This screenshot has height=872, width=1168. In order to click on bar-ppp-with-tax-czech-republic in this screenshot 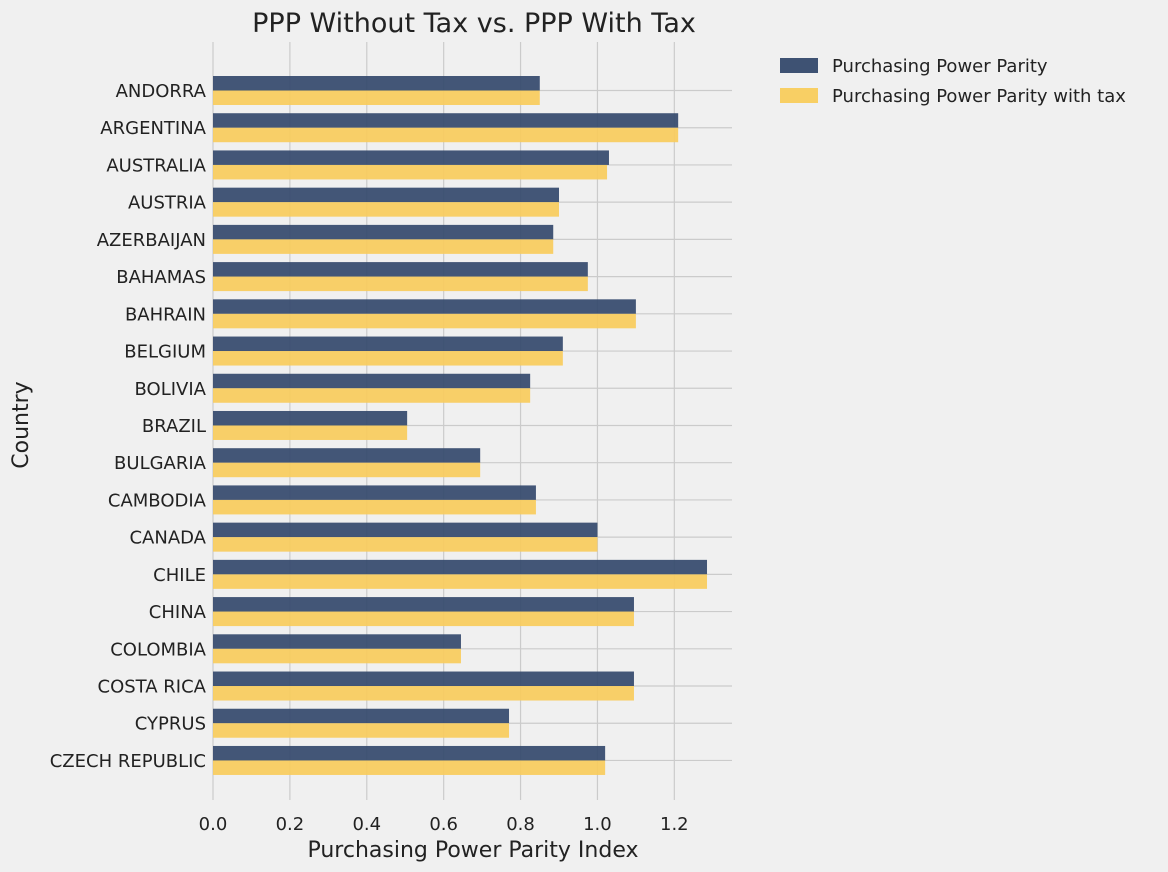, I will do `click(409, 767)`.